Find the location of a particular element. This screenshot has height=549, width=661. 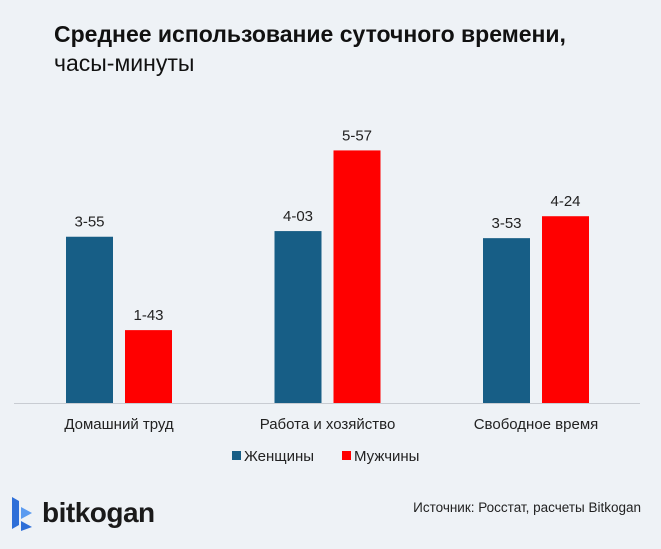

category-label: Работа и хозяйство is located at coordinates (328, 424).